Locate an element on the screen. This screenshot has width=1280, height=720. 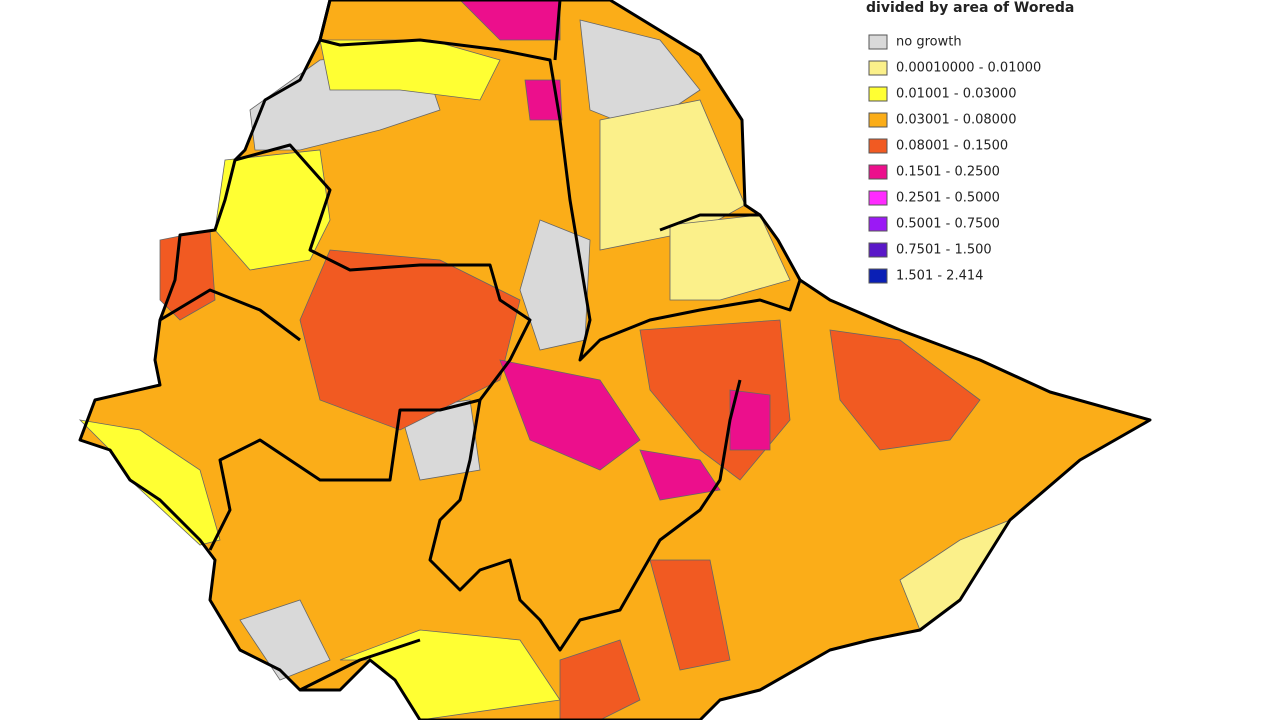
legend-label: 0.08001 - 0.1500 is located at coordinates (952, 146).